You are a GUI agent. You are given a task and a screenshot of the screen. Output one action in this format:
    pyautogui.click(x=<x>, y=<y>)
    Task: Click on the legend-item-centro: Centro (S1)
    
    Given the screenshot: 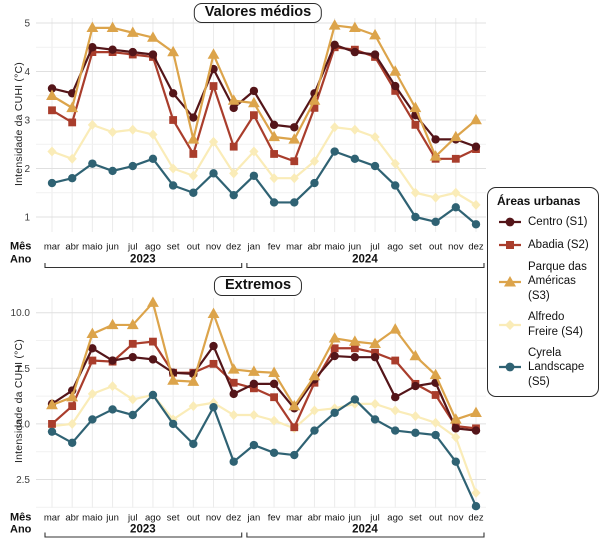 What is the action you would take?
    pyautogui.click(x=543, y=222)
    